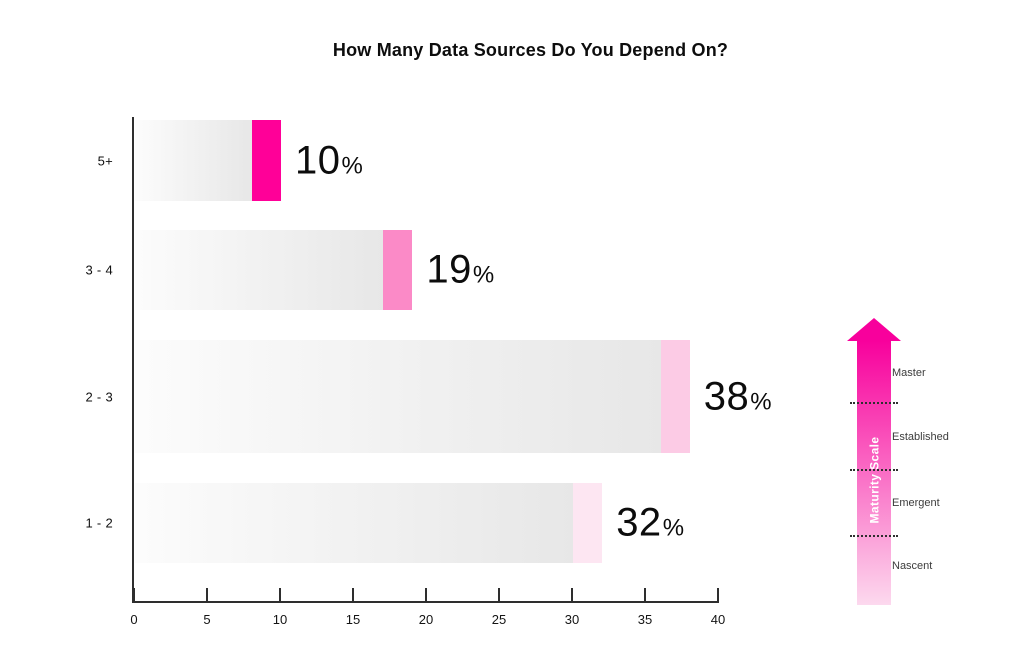 The height and width of the screenshot is (653, 1021). I want to click on maturity-level-master: Master, so click(909, 373).